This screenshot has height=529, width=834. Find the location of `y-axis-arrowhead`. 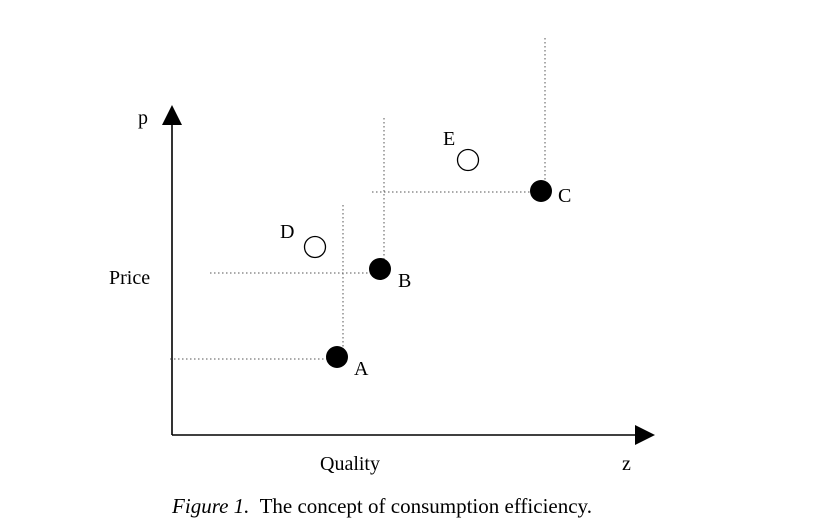

y-axis-arrowhead is located at coordinates (172, 115).